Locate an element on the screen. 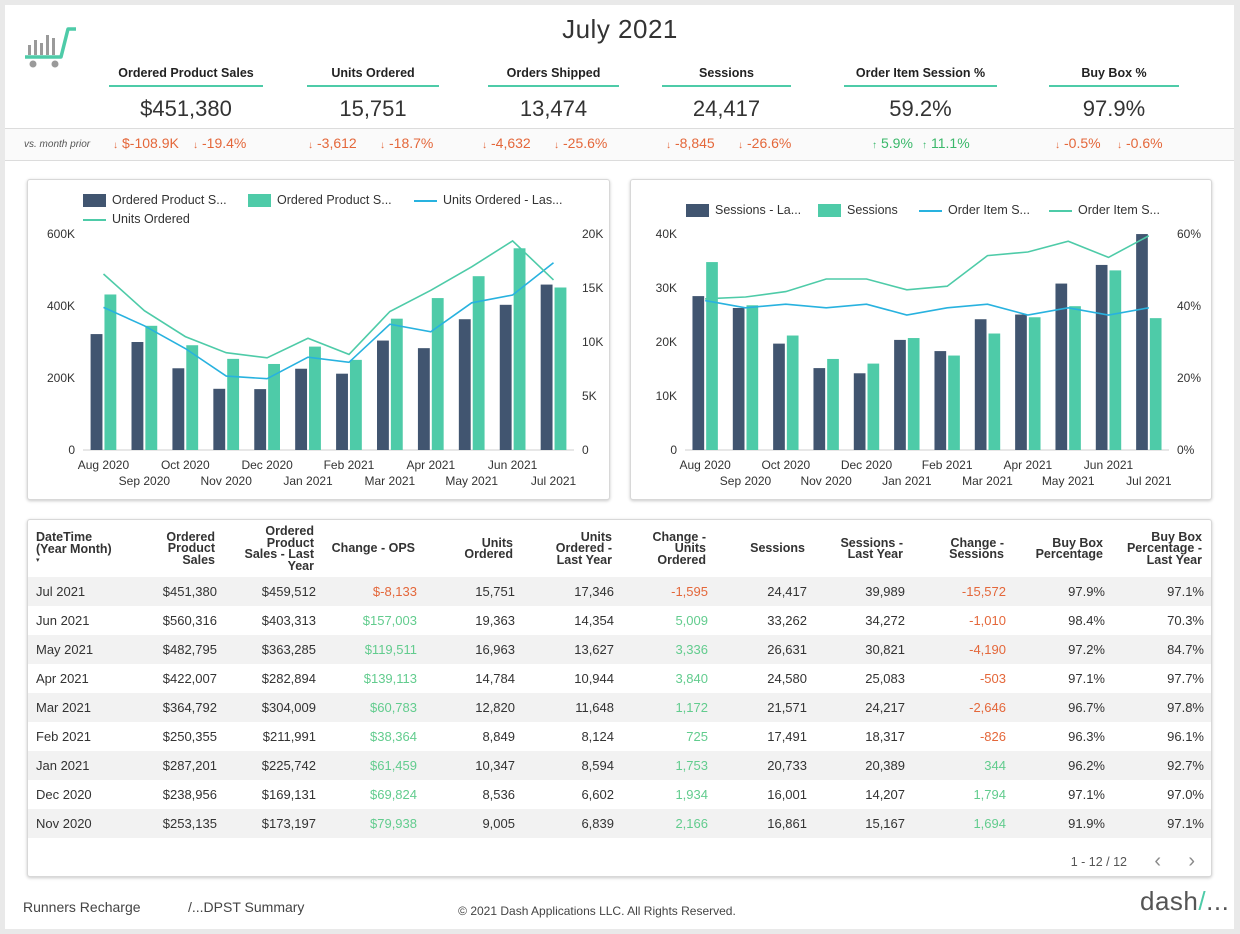  table-cell: Feb 2021 is located at coordinates (63, 736).